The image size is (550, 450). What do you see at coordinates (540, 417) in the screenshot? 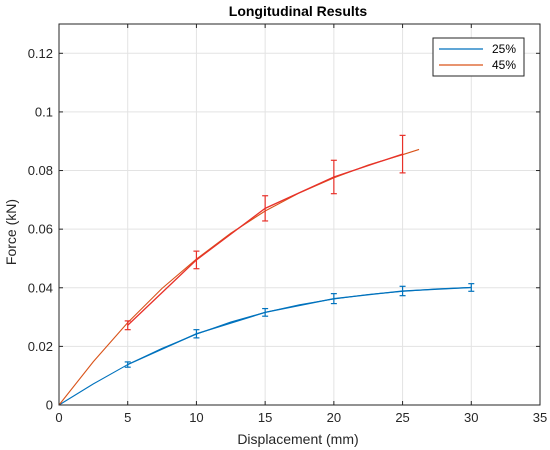
I see `x-tick-label: 35` at bounding box center [540, 417].